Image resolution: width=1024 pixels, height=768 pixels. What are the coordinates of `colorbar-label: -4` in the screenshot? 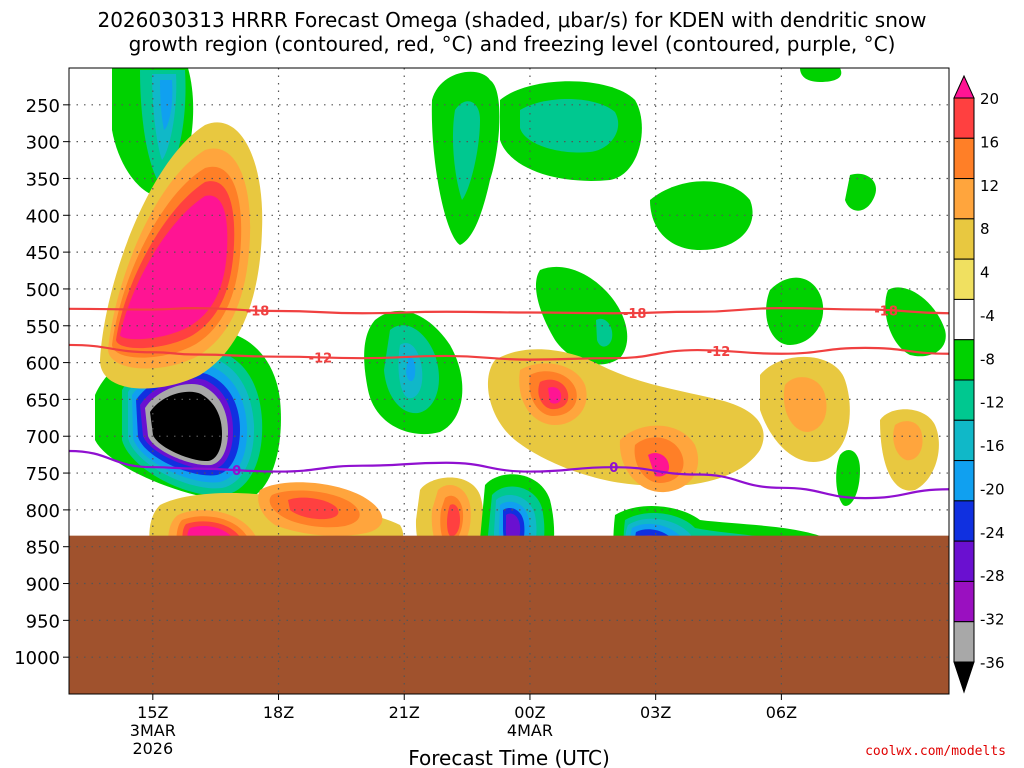 It's located at (987, 316).